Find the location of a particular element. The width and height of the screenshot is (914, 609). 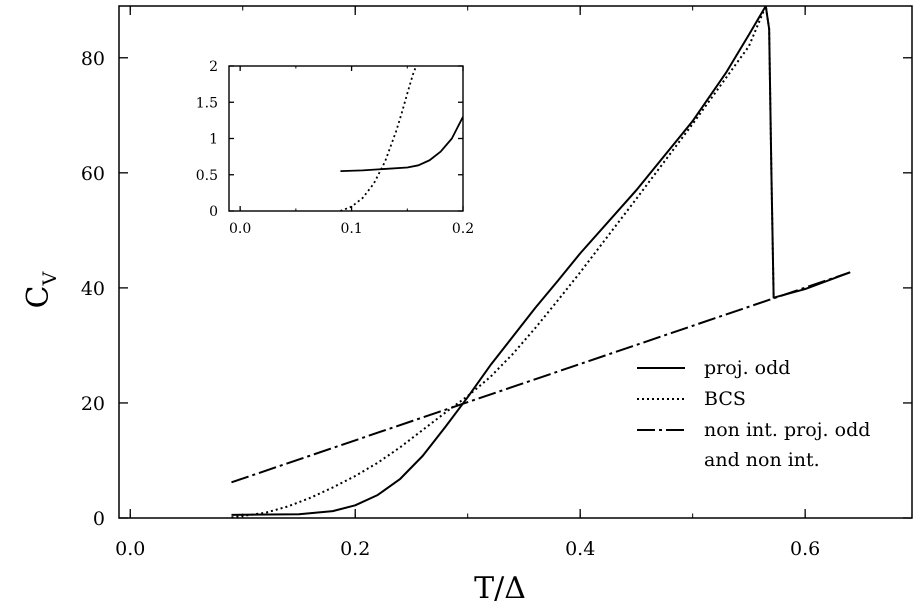

main-y-tick-label: 80 is located at coordinates (93, 59).